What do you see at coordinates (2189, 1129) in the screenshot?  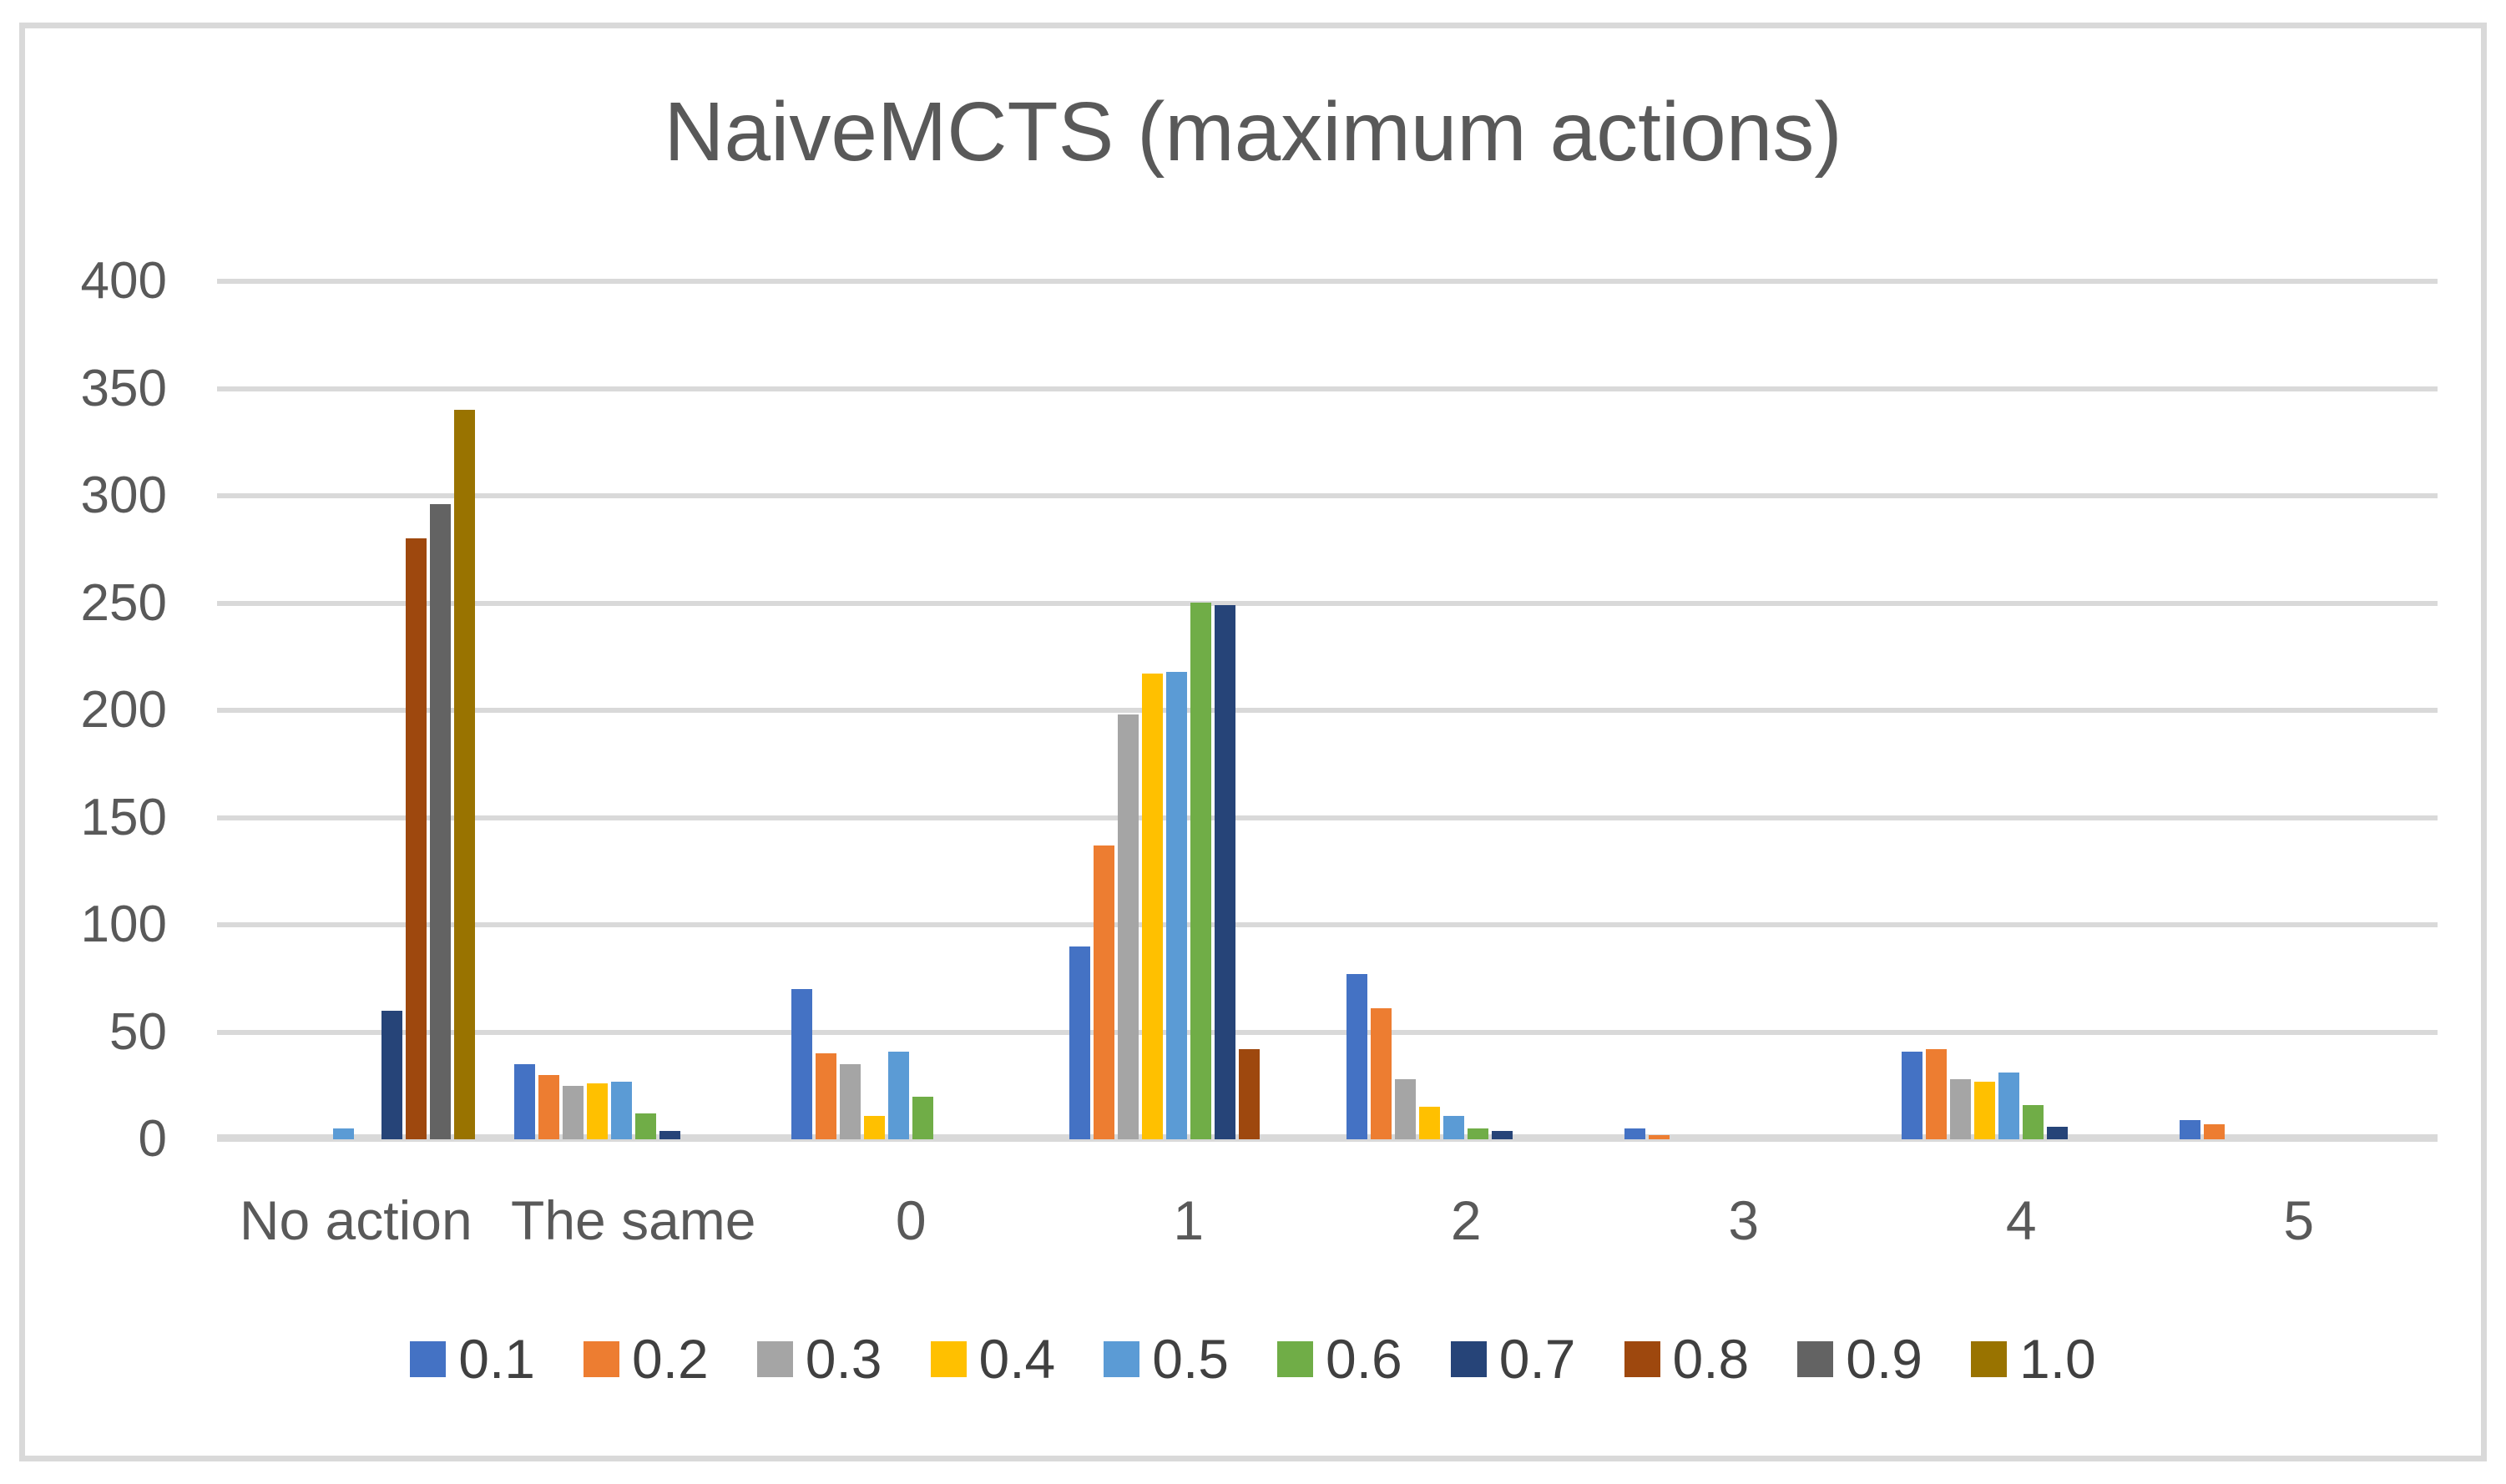 I see `bar-series-0.1-cat-5` at bounding box center [2189, 1129].